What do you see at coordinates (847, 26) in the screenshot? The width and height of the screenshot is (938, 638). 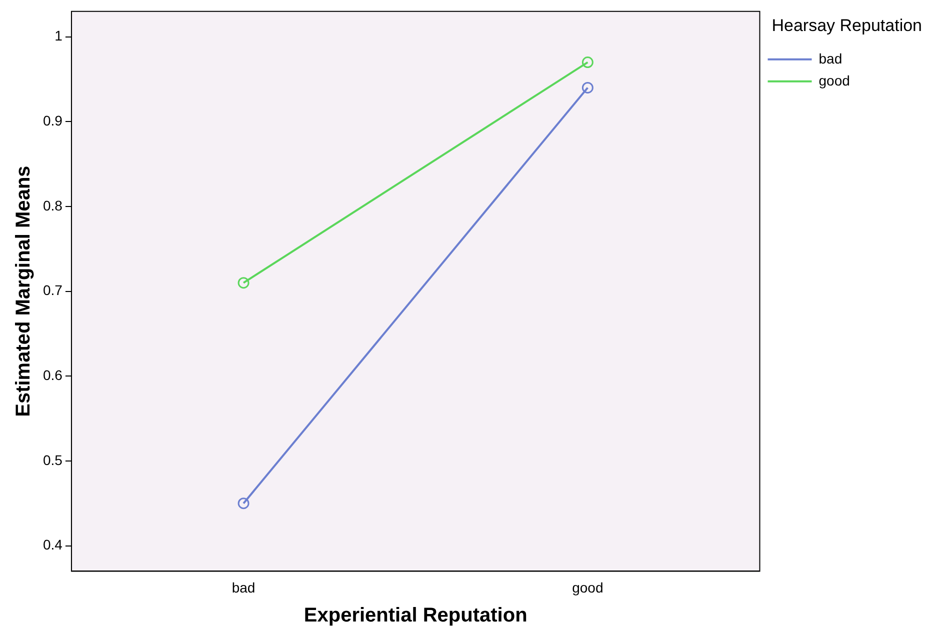 I see `legend-title: Hearsay Reputation` at bounding box center [847, 26].